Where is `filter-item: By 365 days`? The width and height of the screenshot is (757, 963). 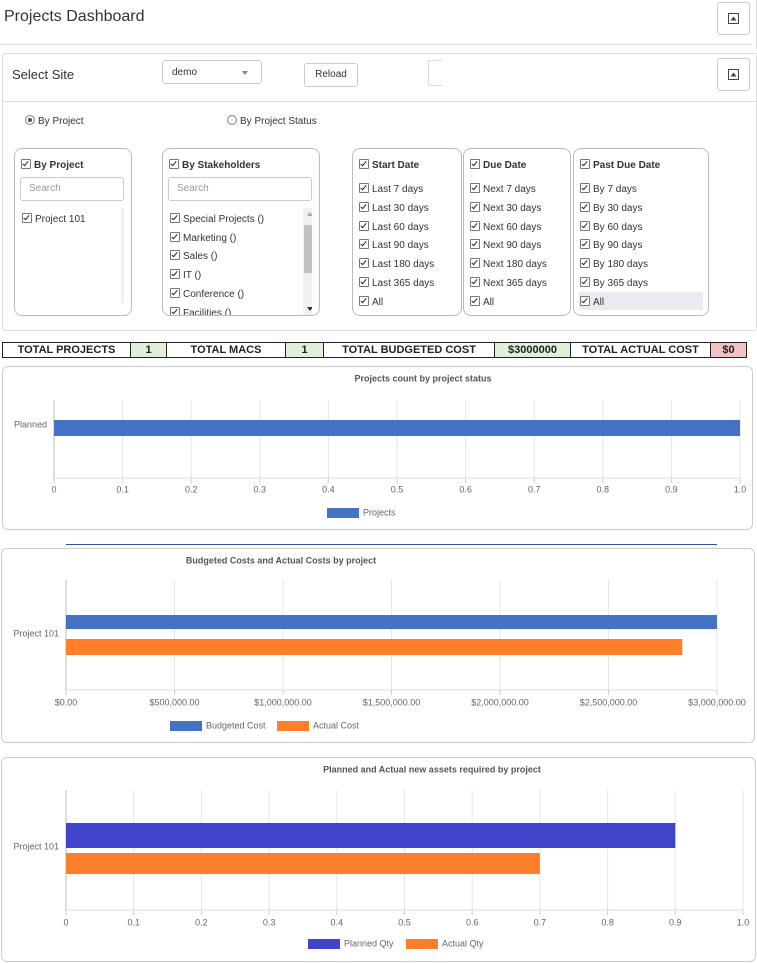 filter-item: By 365 days is located at coordinates (614, 283).